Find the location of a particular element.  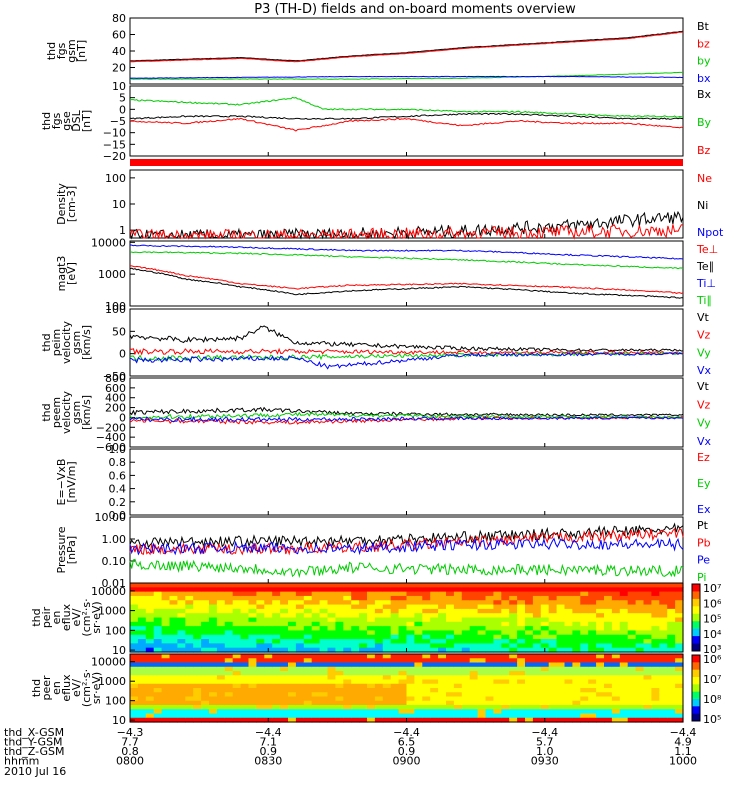

legend-Te⊥: Te⊥ is located at coordinates (707, 249).